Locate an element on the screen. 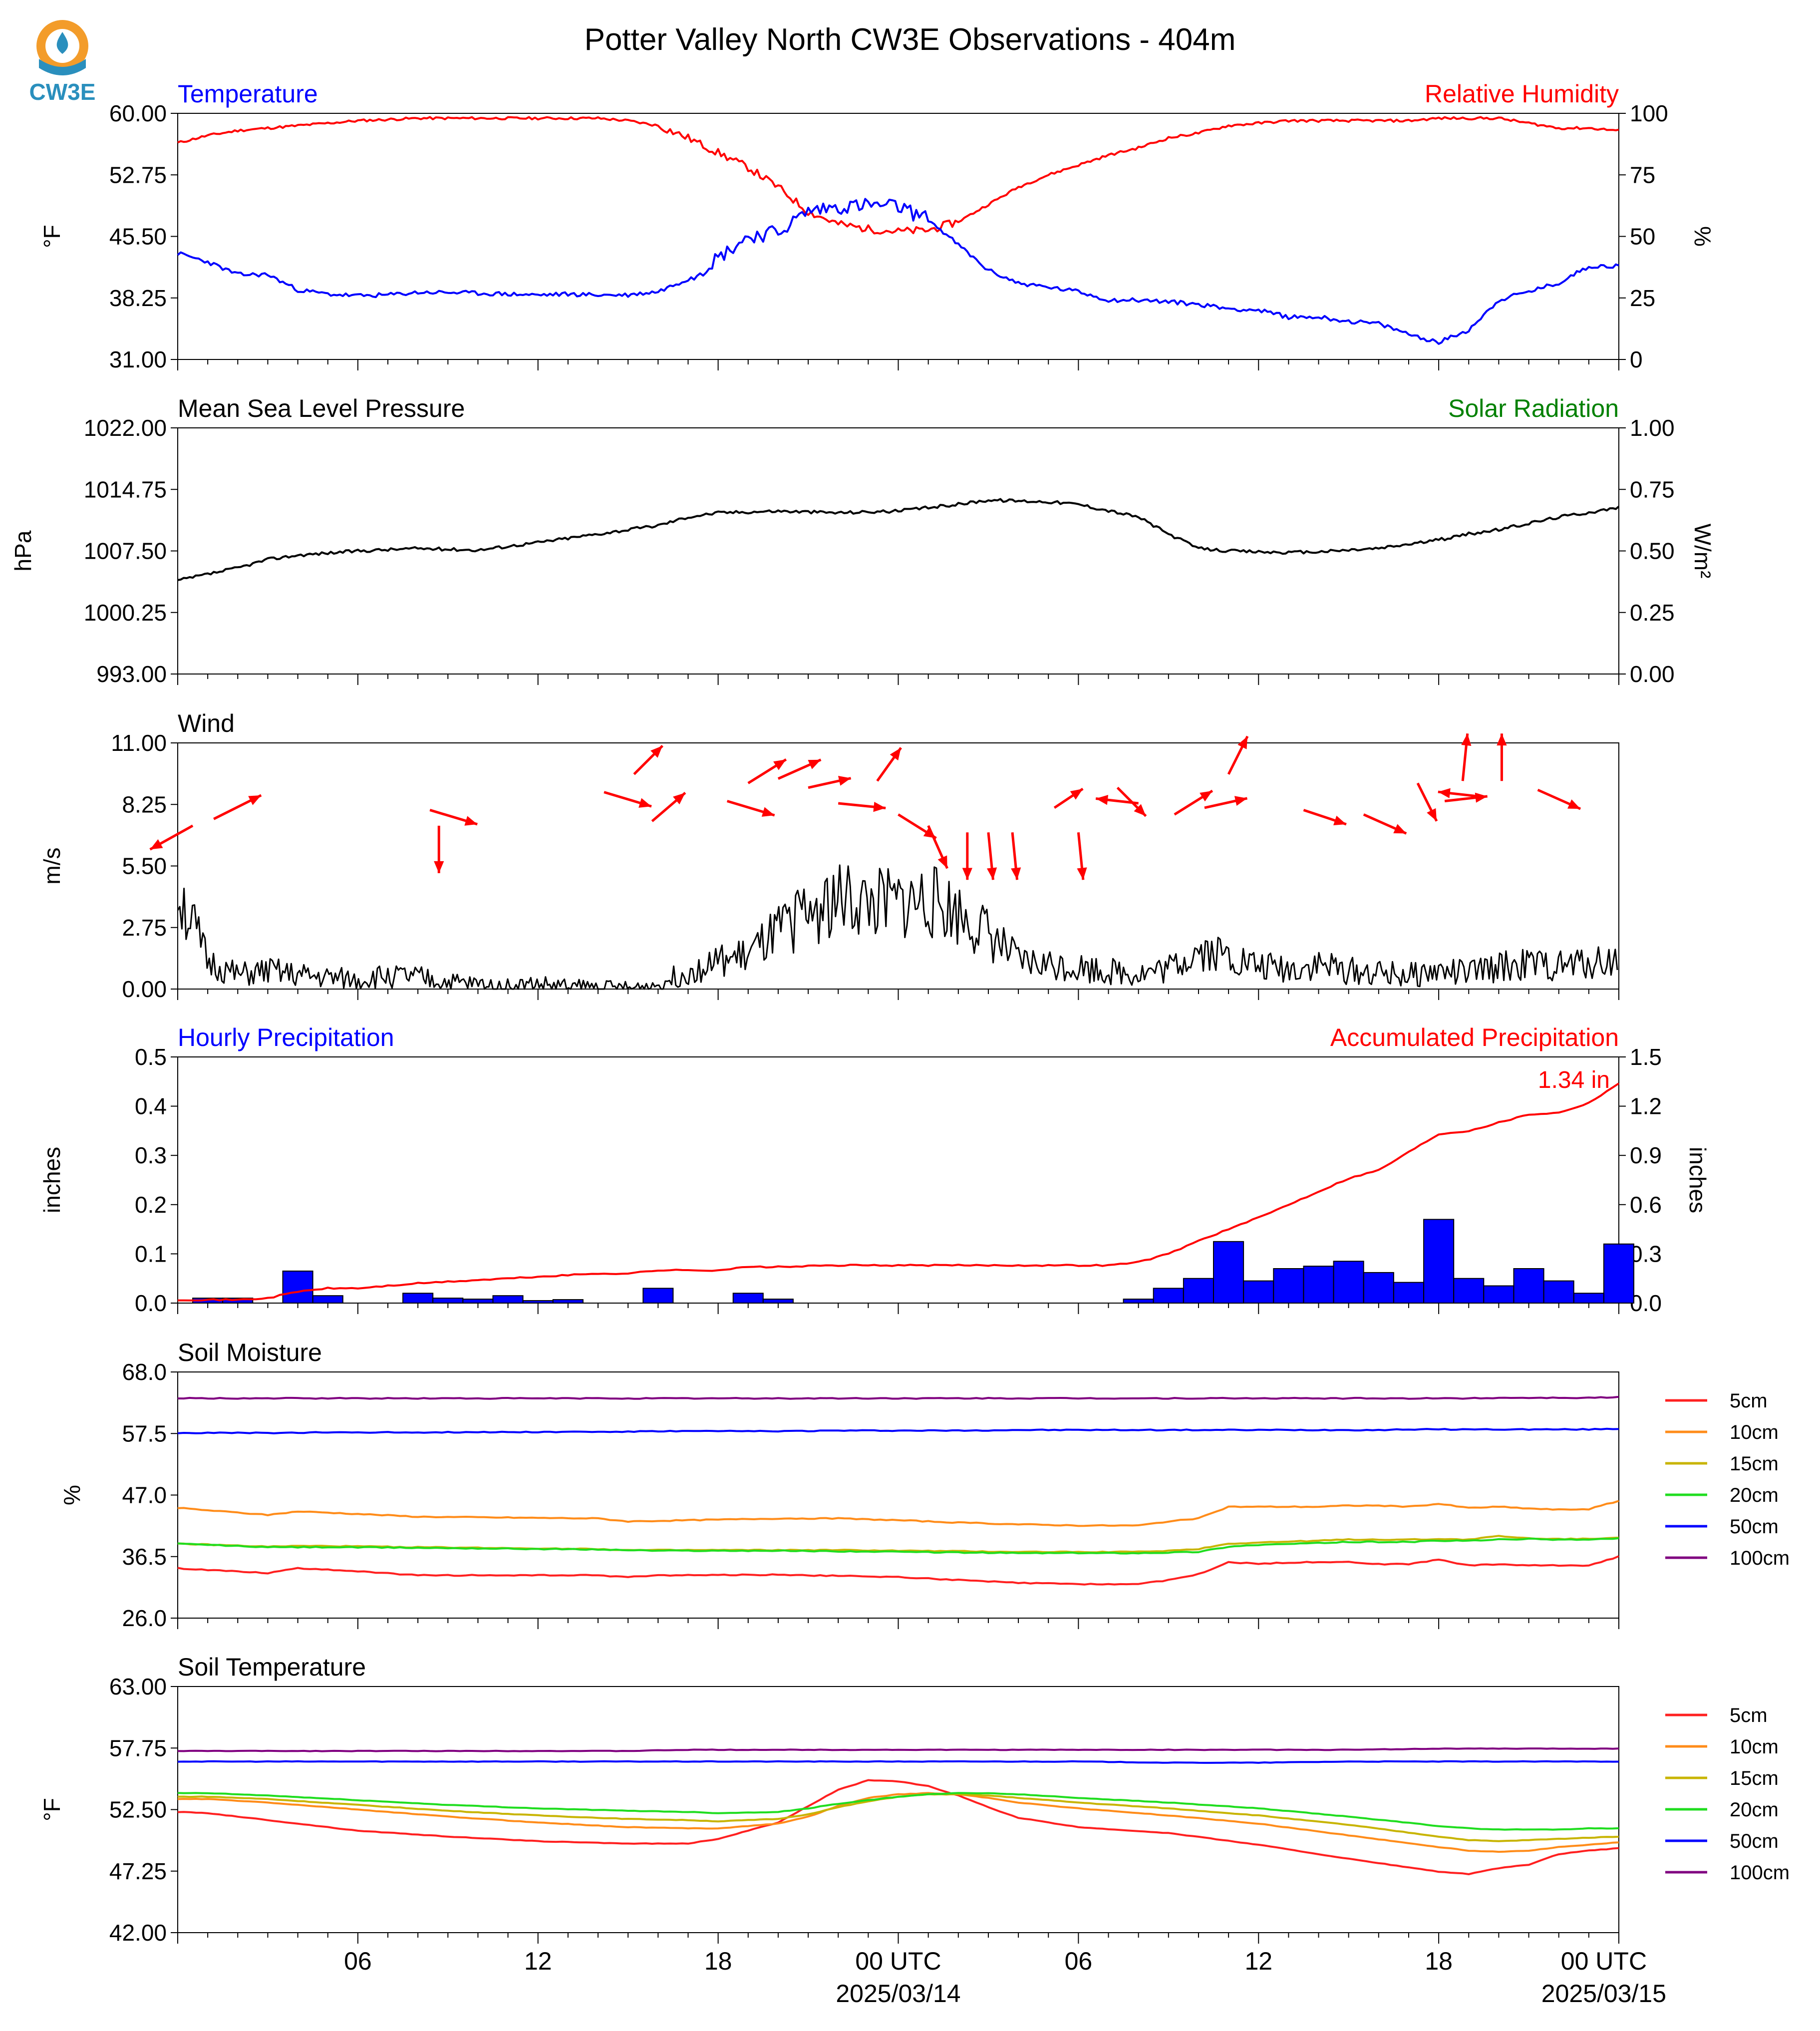 This screenshot has width=1820, height=2031. y-tick-label: 0.0 is located at coordinates (151, 1303).